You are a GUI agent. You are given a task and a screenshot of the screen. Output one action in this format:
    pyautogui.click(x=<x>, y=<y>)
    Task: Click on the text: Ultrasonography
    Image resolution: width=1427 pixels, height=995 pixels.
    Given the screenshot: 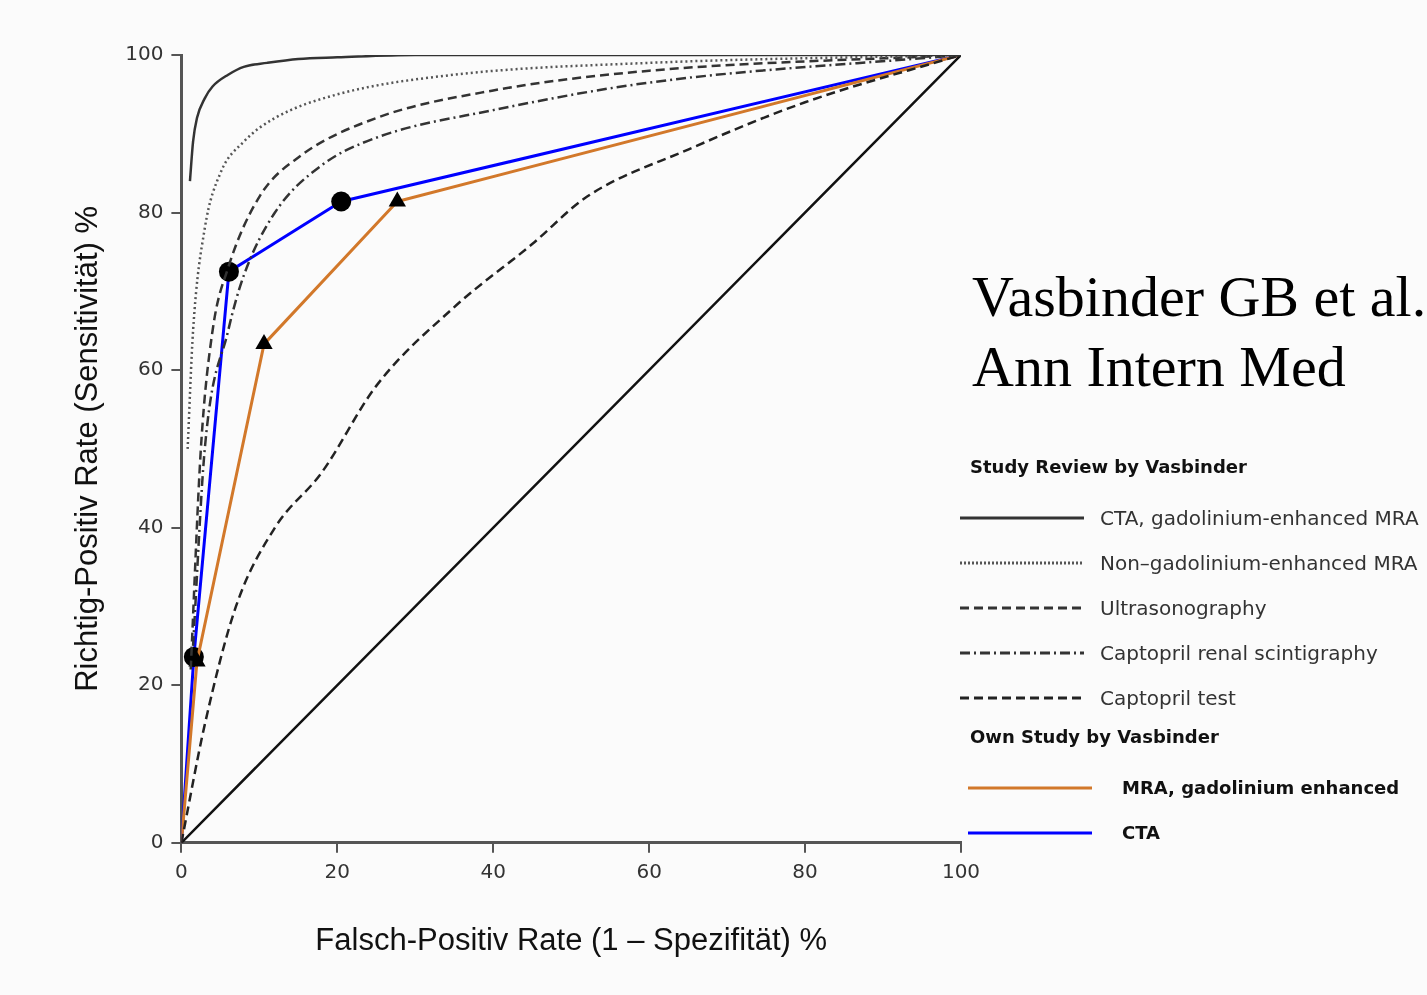 What is the action you would take?
    pyautogui.click(x=1183, y=607)
    